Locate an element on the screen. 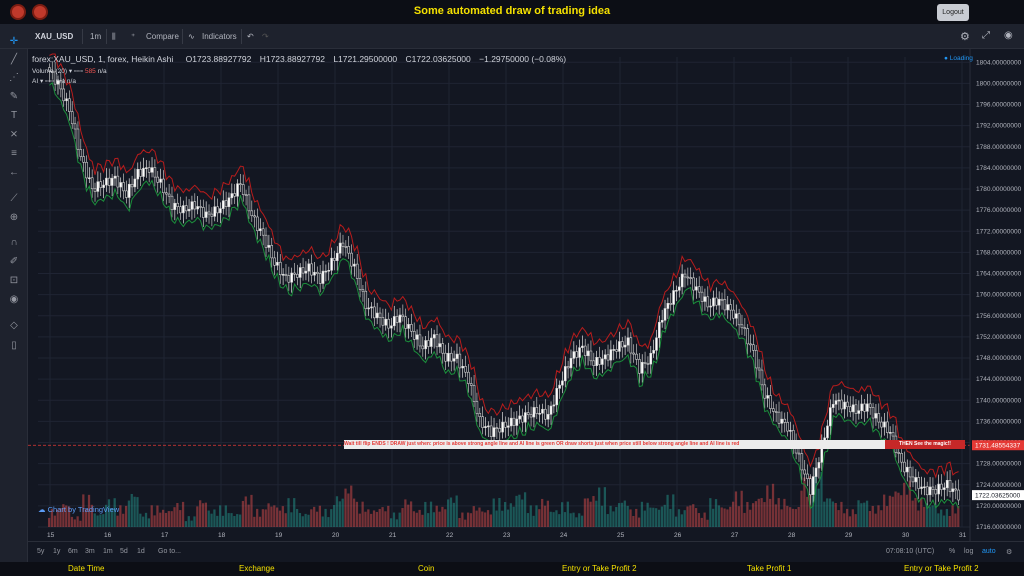  trend-line-icon: ╱ is located at coordinates (14, 59).